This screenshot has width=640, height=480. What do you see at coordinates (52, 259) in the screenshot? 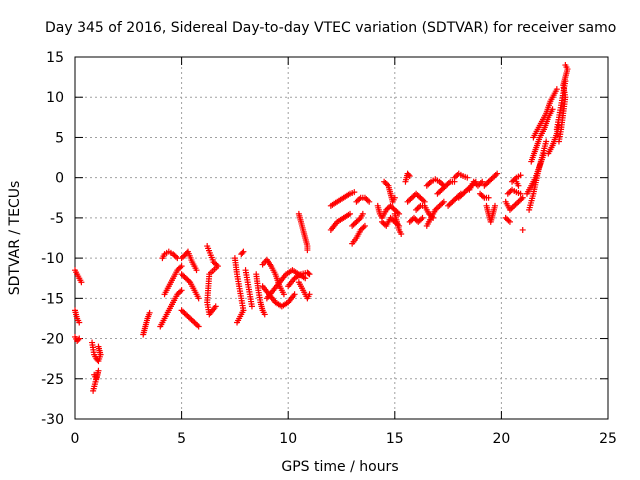
I see `y-tick-label: -10` at bounding box center [52, 259].